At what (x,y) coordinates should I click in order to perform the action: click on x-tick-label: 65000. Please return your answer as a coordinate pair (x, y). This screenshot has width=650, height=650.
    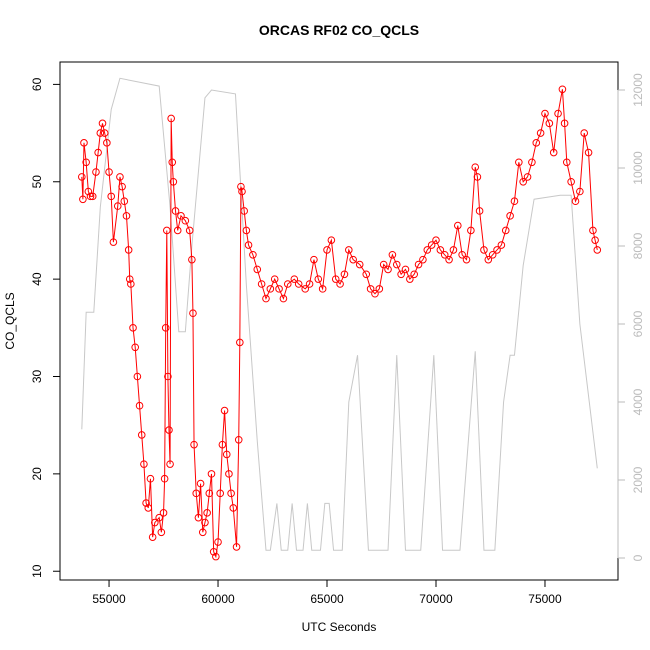
    Looking at the image, I should click on (327, 599).